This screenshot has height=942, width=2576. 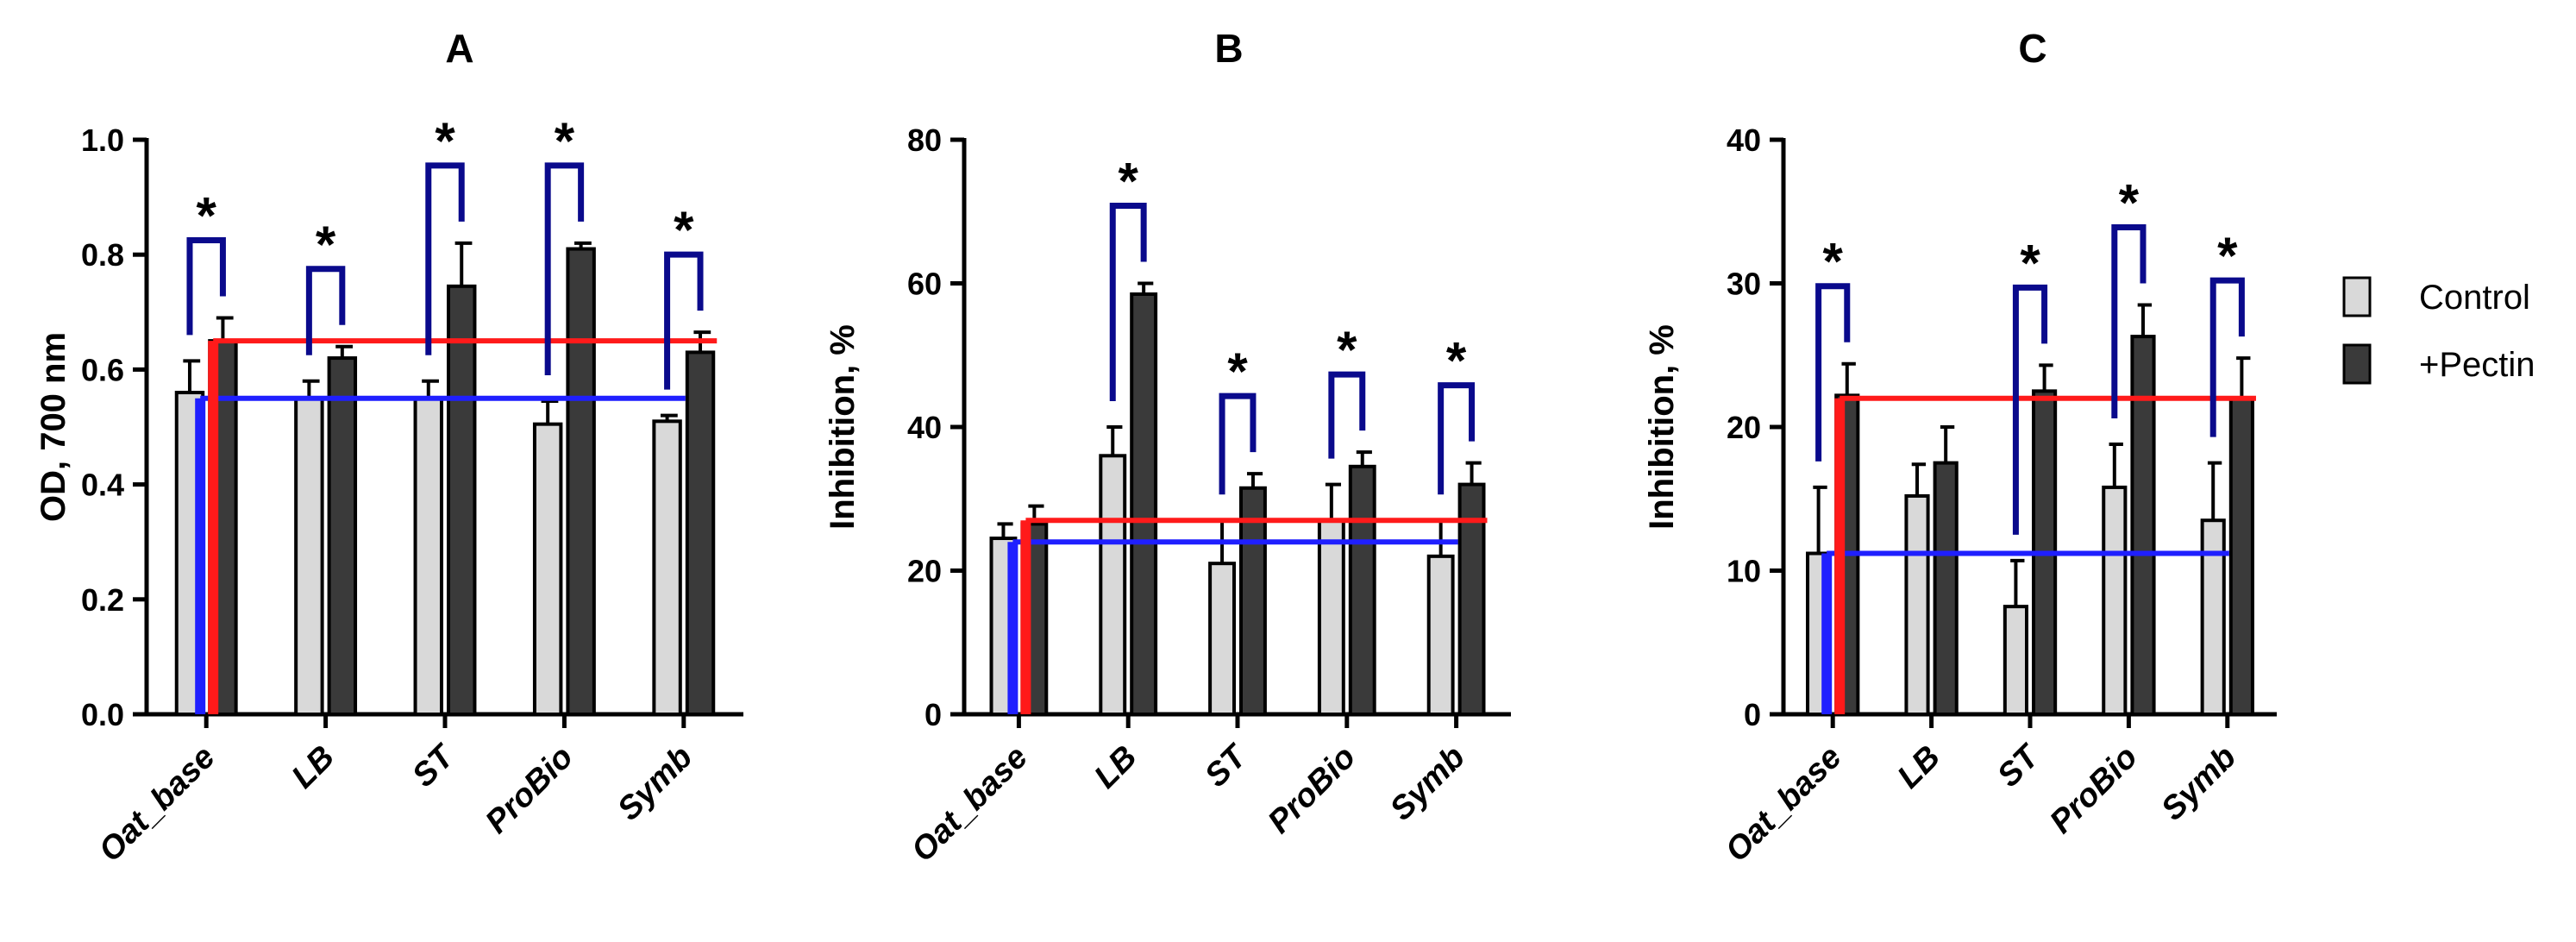 I want to click on y-tick-label: 0.4, so click(x=102, y=485).